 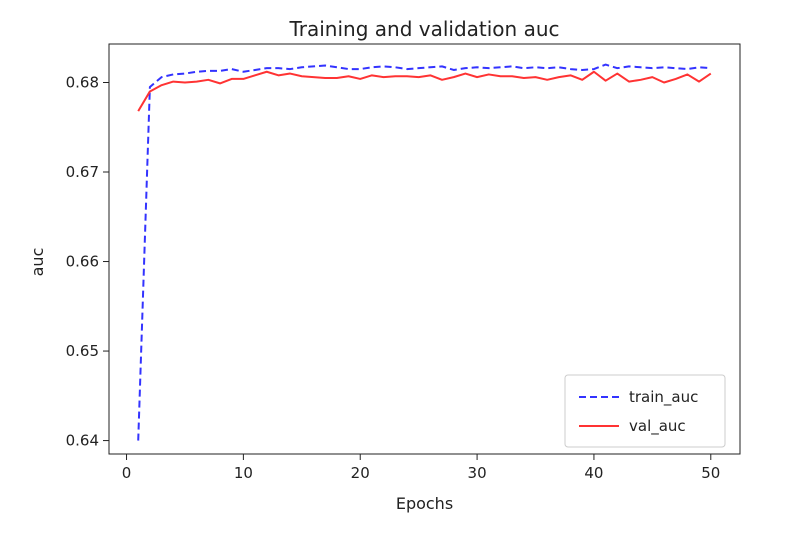 What do you see at coordinates (657, 426) in the screenshot?
I see `legend-label-val_auc: val_auc` at bounding box center [657, 426].